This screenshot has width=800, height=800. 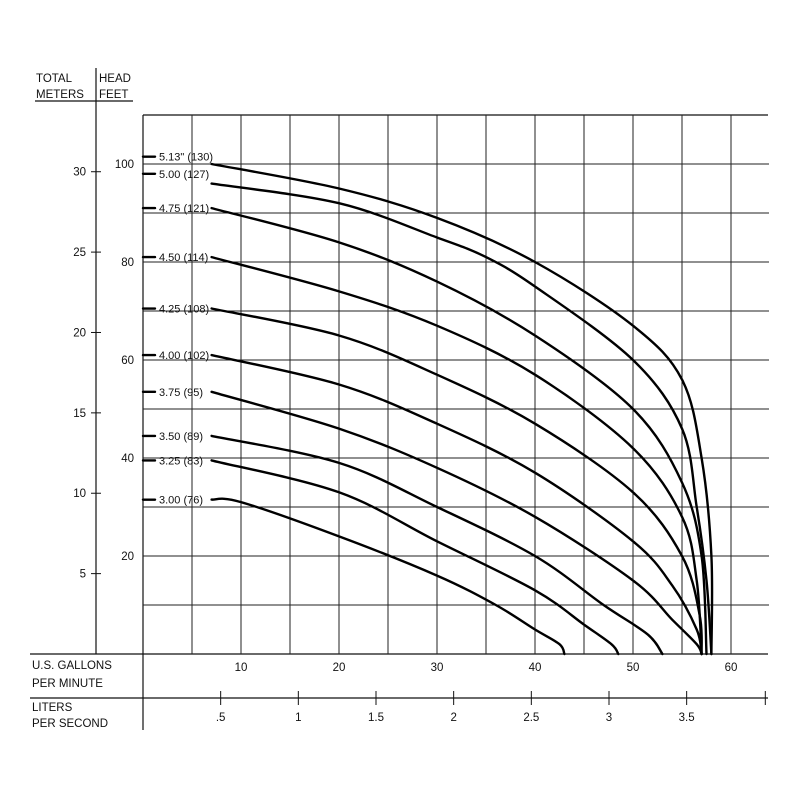 What do you see at coordinates (70, 724) in the screenshot?
I see `lps-header-line2: PER SECOND` at bounding box center [70, 724].